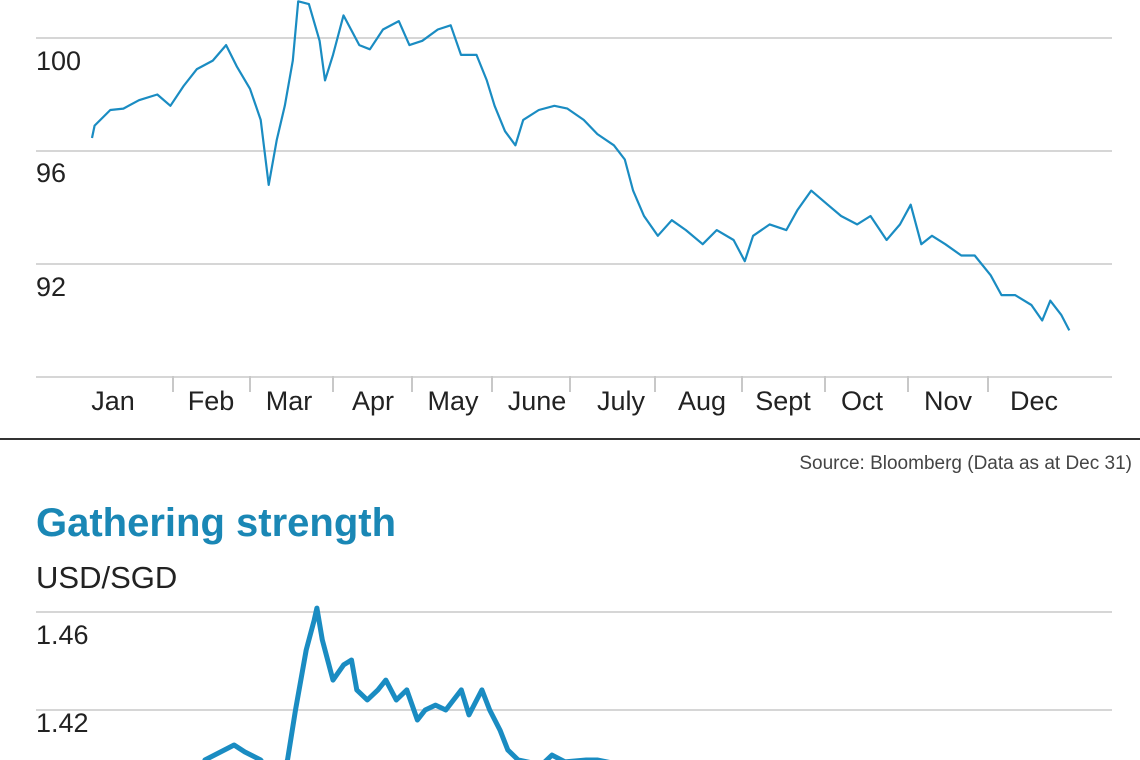  Describe the element at coordinates (783, 401) in the screenshot. I see `month-label: Sept` at that location.